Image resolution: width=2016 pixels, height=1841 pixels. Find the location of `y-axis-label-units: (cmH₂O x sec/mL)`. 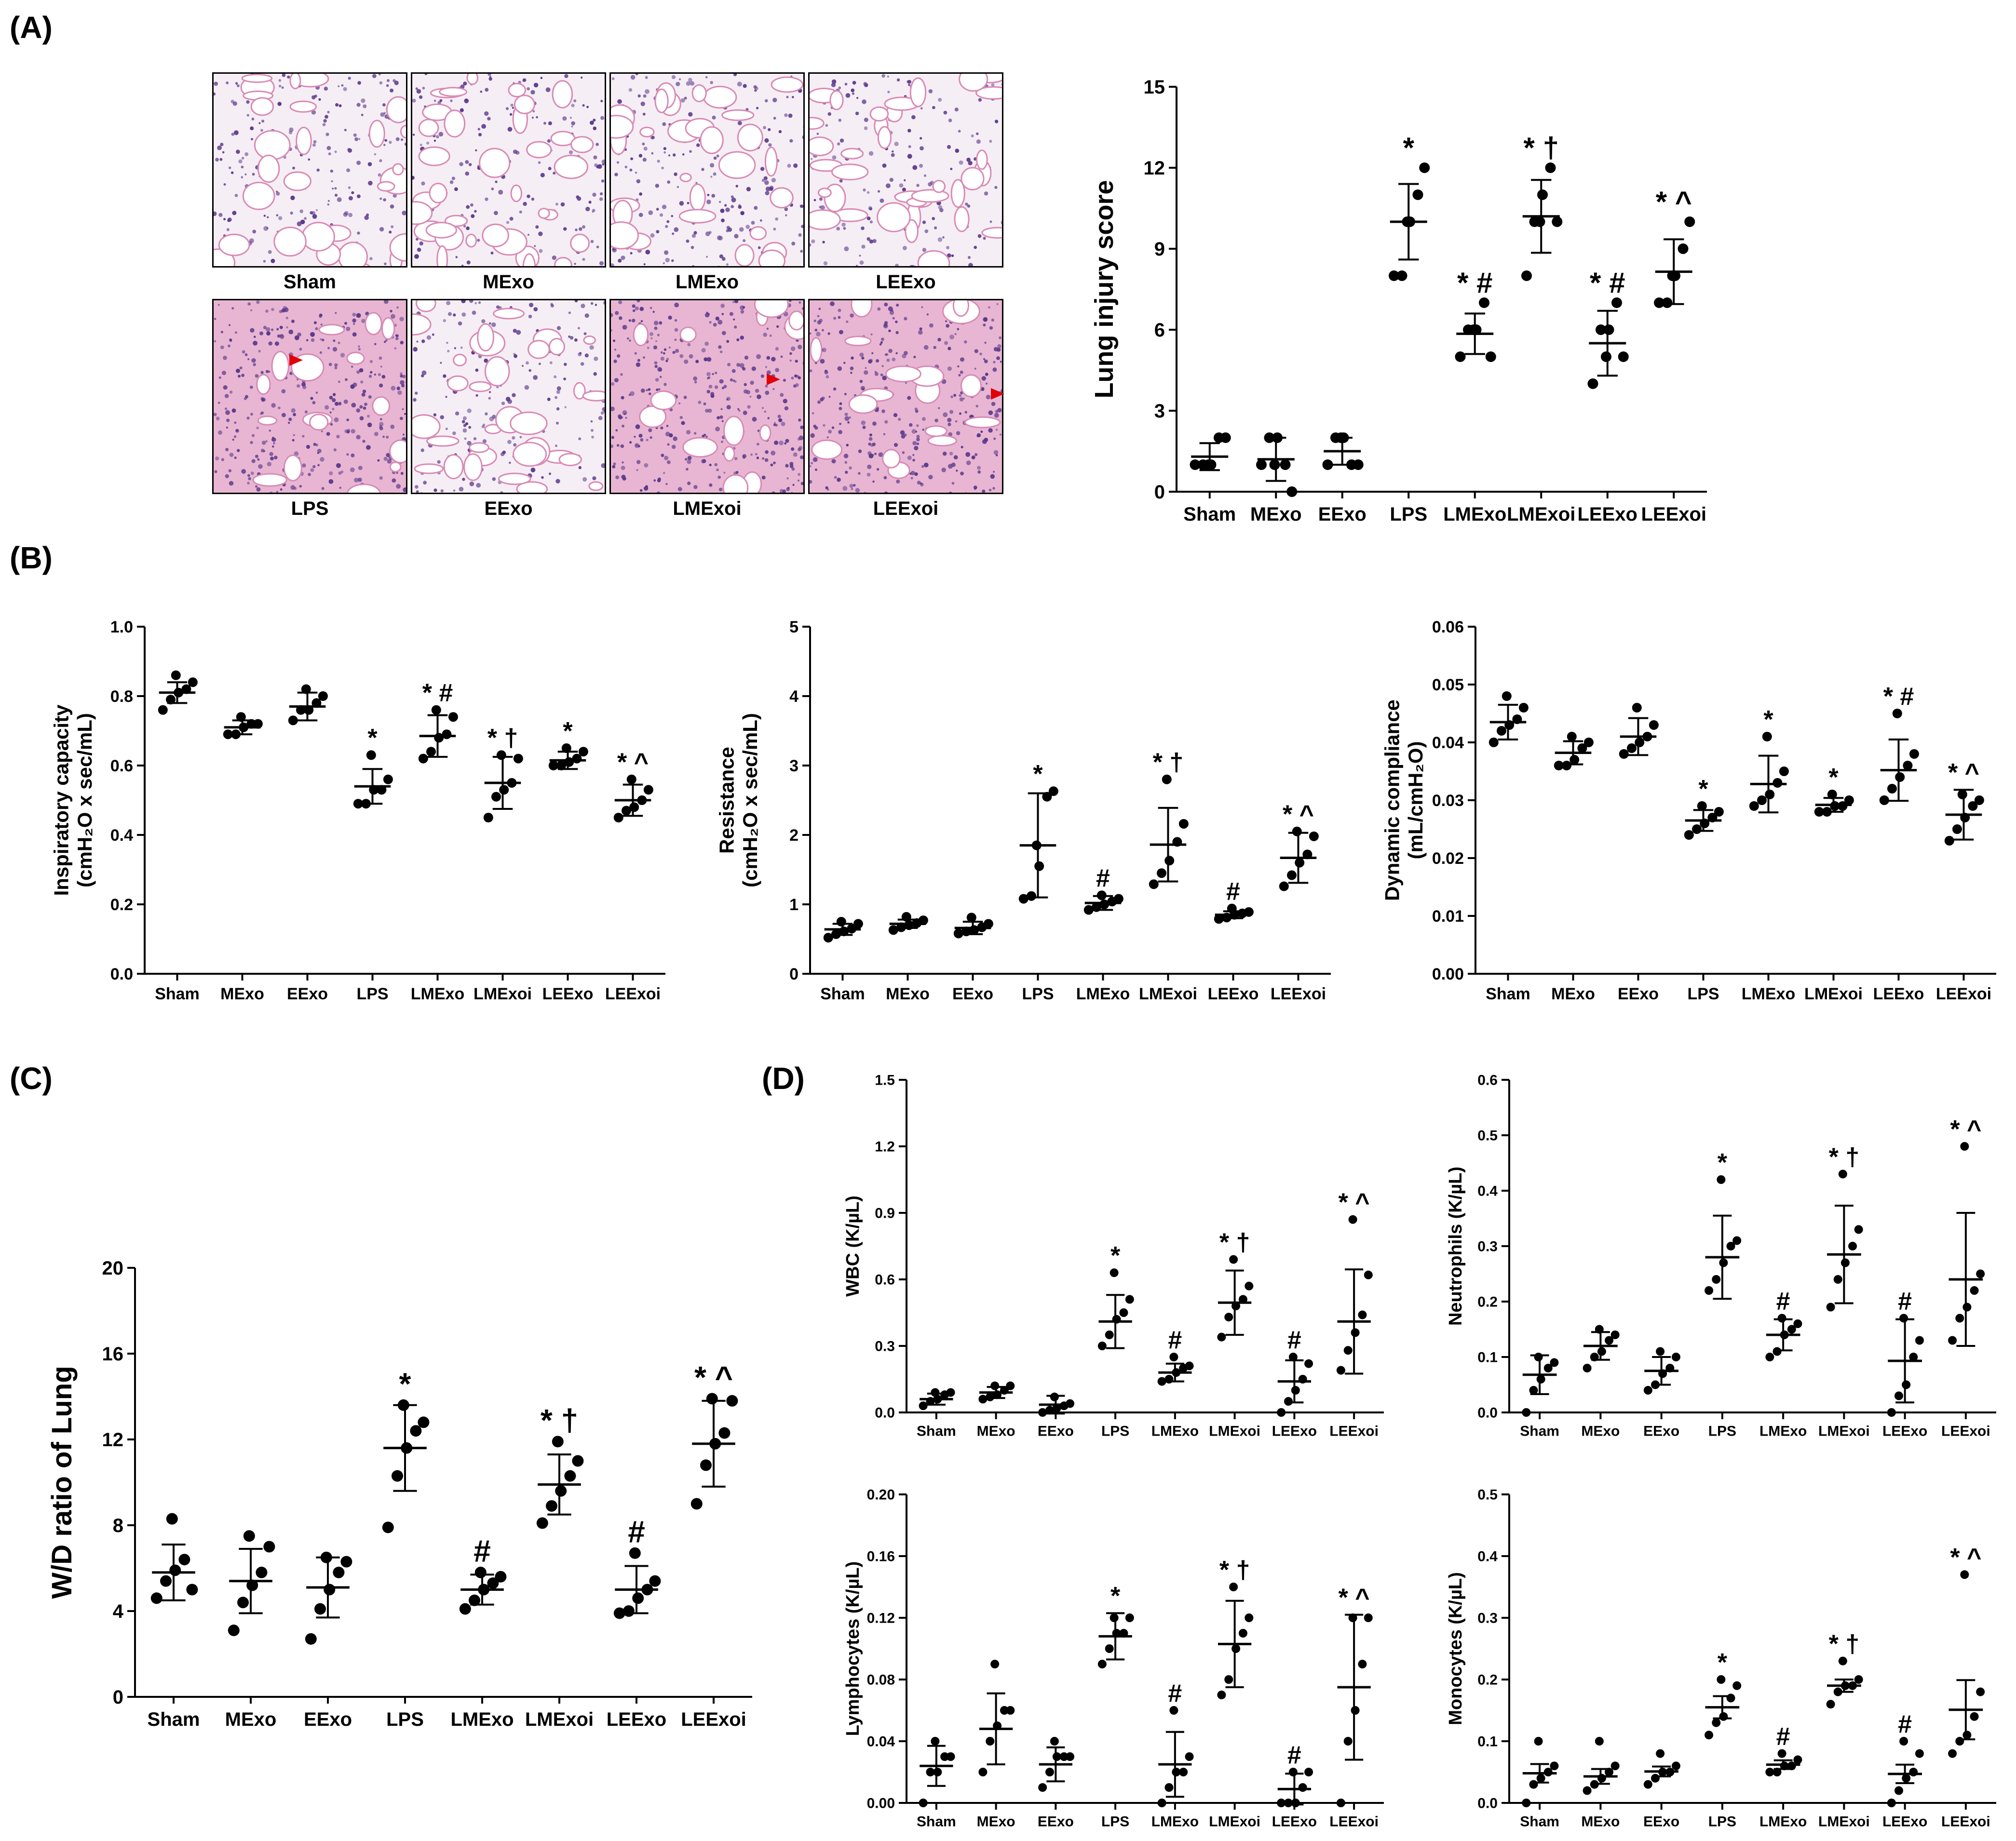

y-axis-label-units: (cmH₂O x sec/mL) is located at coordinates (750, 800).